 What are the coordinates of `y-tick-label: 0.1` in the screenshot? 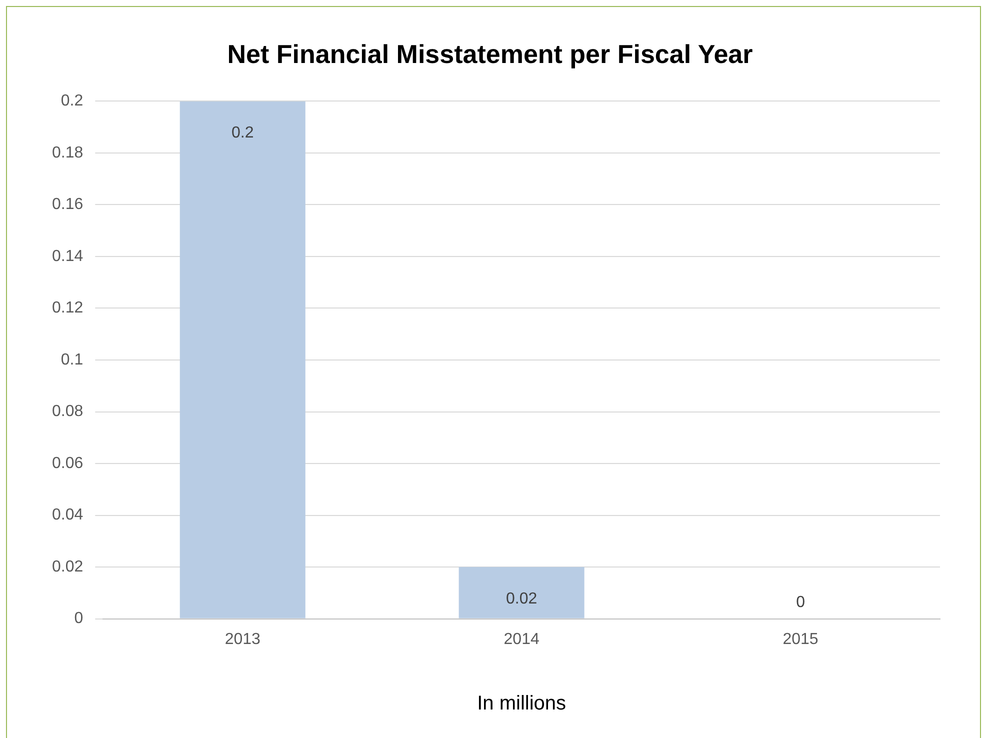 It's located at (72, 359).